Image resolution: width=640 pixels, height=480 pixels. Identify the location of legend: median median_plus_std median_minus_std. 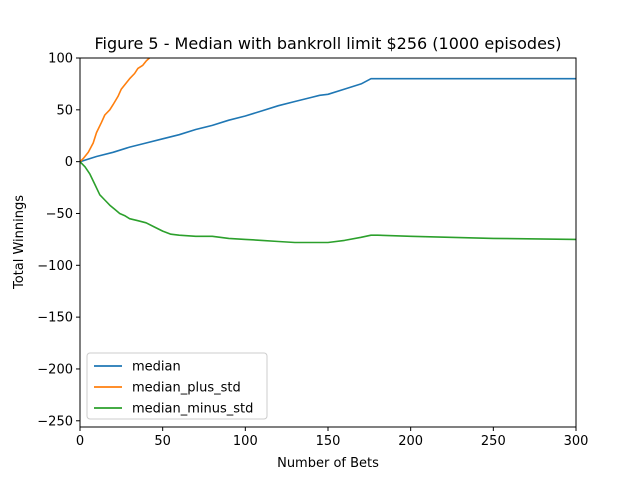
(177, 386).